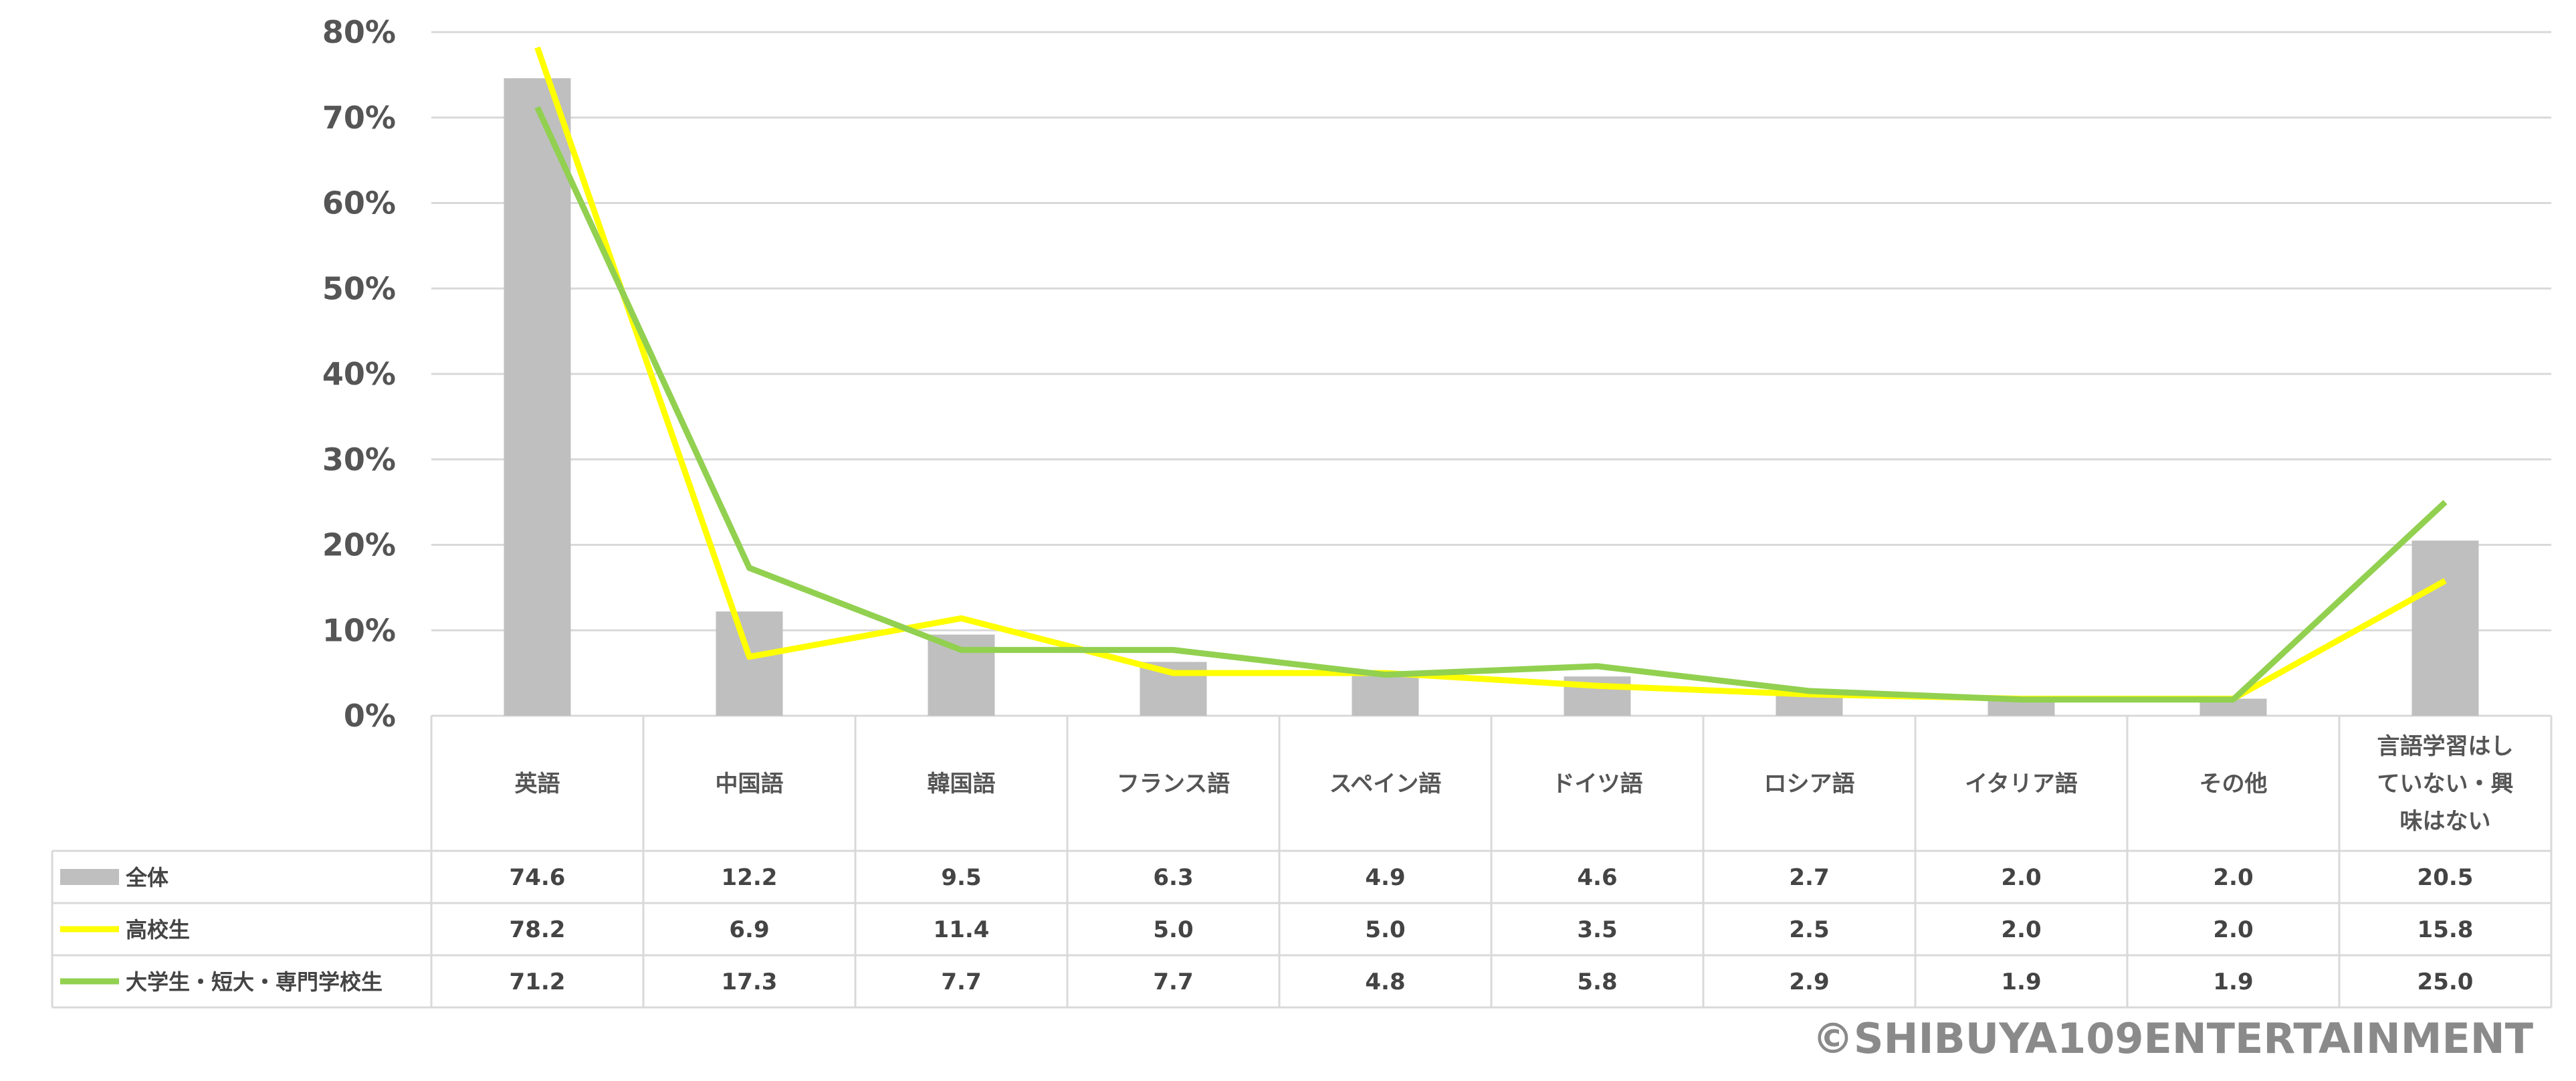 This screenshot has width=2576, height=1081. I want to click on data-label: 11.4, so click(962, 929).